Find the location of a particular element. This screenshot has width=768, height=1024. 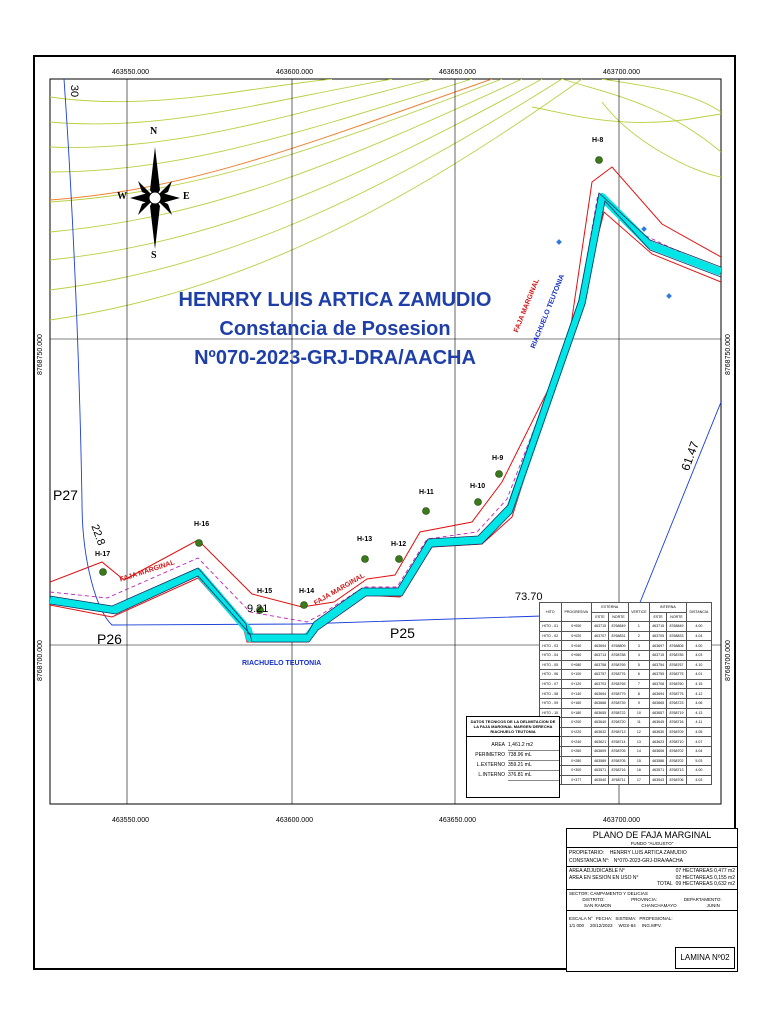

table-cell: 463571 is located at coordinates (658, 770).